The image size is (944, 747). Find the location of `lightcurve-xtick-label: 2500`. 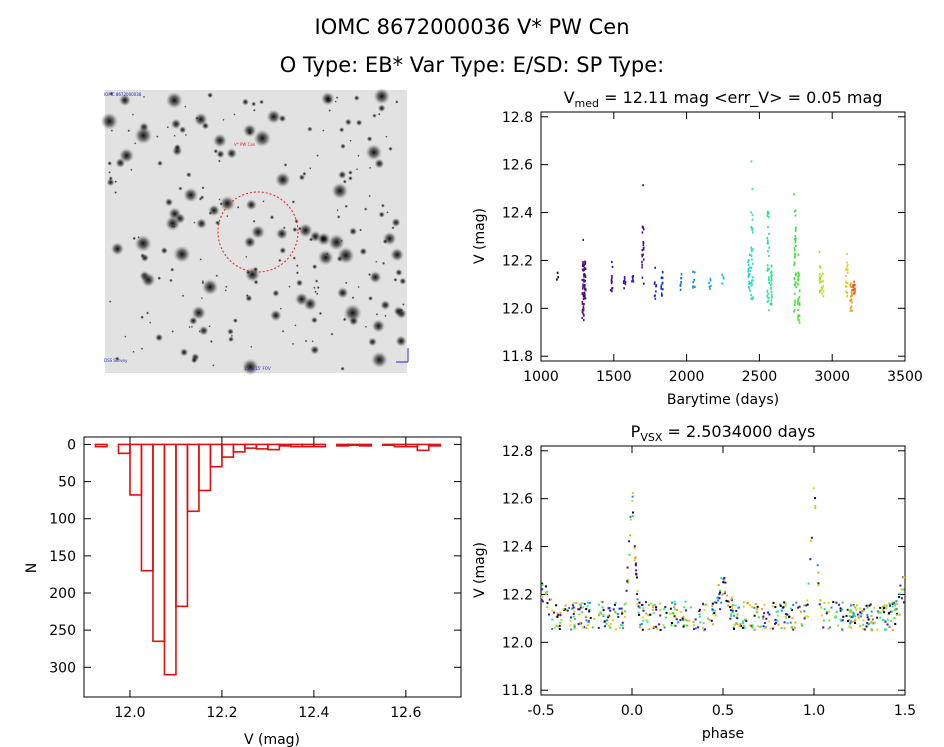

lightcurve-xtick-label: 2500 is located at coordinates (760, 377).